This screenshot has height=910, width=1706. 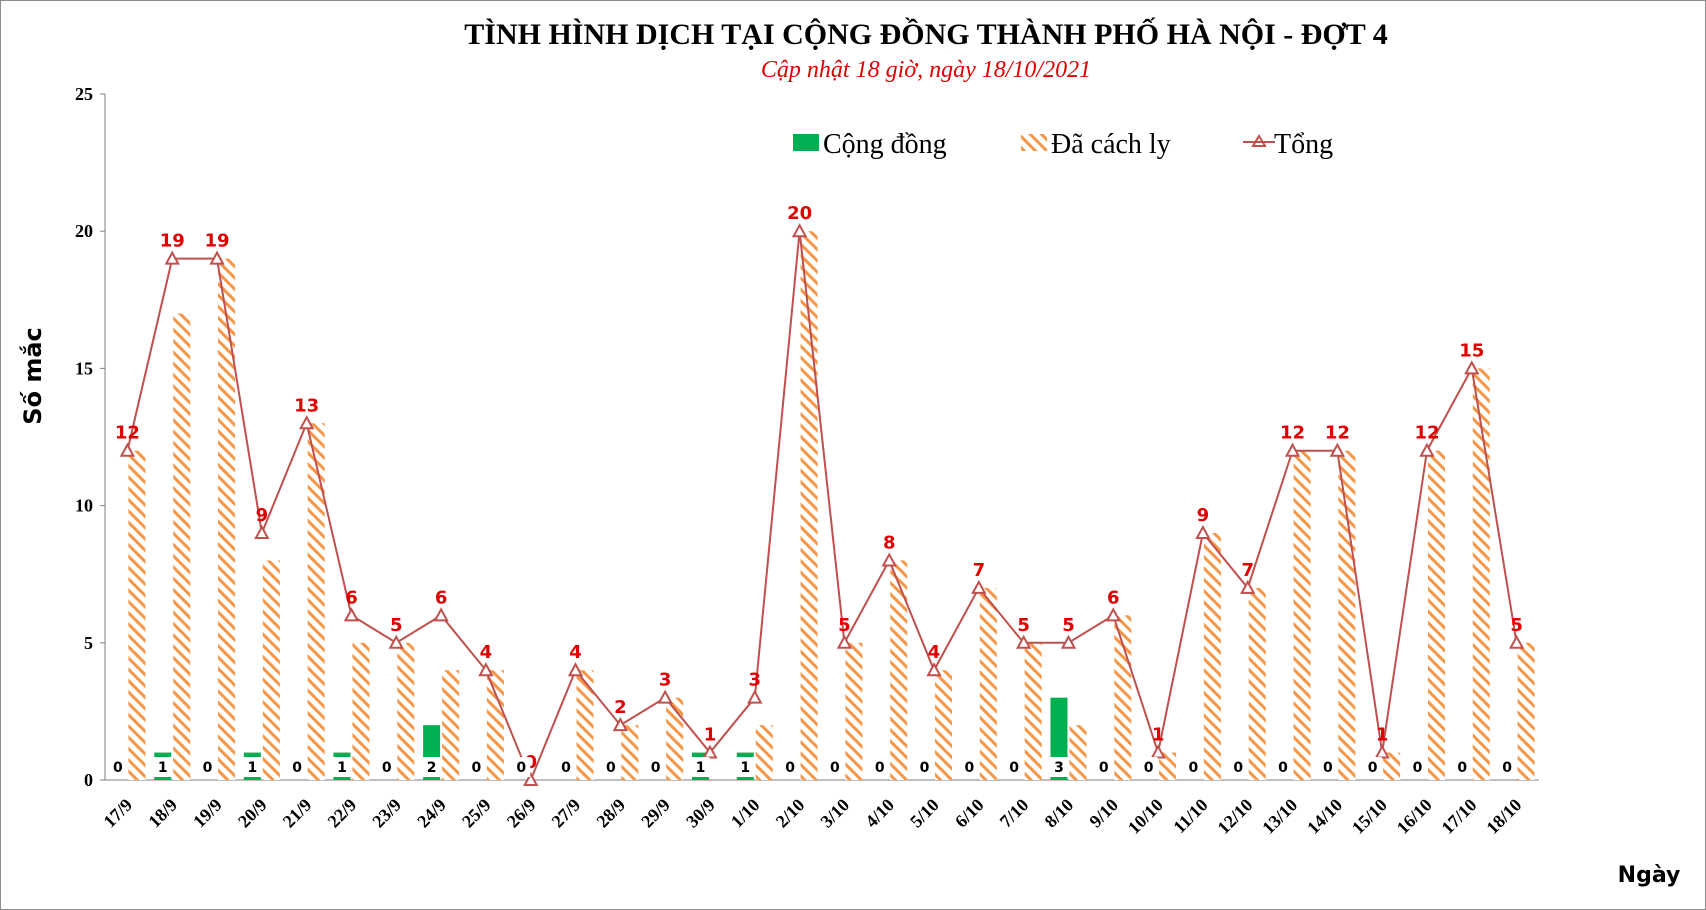 What do you see at coordinates (1234, 816) in the screenshot?
I see `x-tick-label: 12/10` at bounding box center [1234, 816].